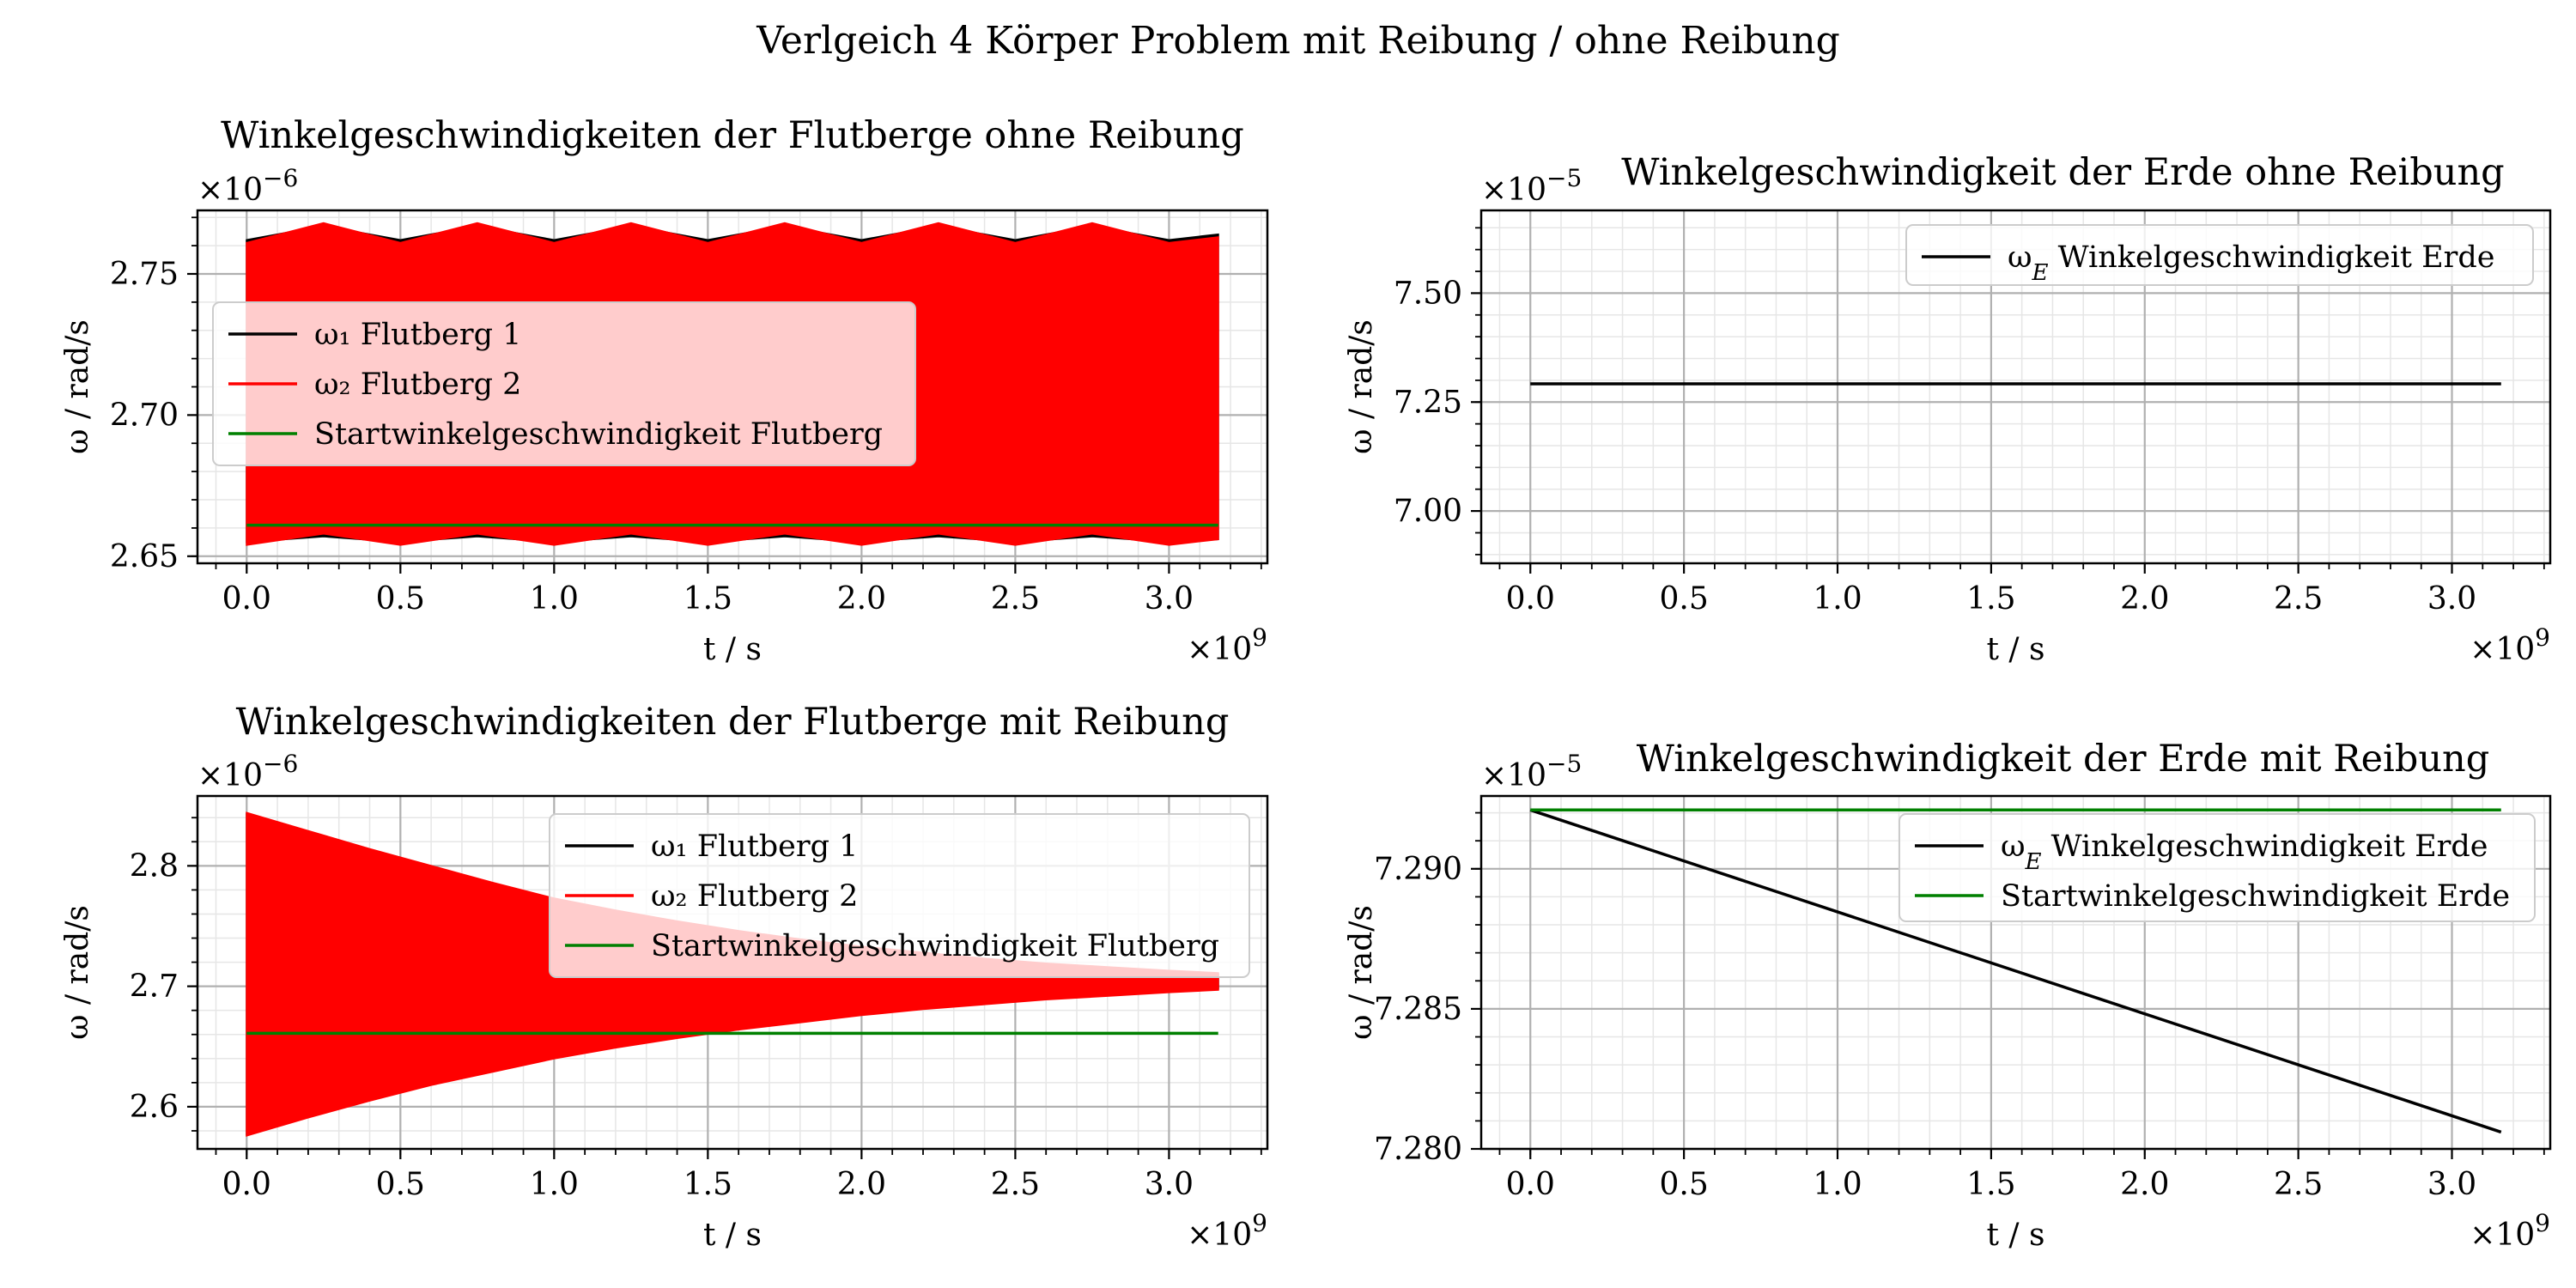 Image resolution: width=2576 pixels, height=1288 pixels. Describe the element at coordinates (1428, 402) in the screenshot. I see `y-tick-label: 7.25` at that location.